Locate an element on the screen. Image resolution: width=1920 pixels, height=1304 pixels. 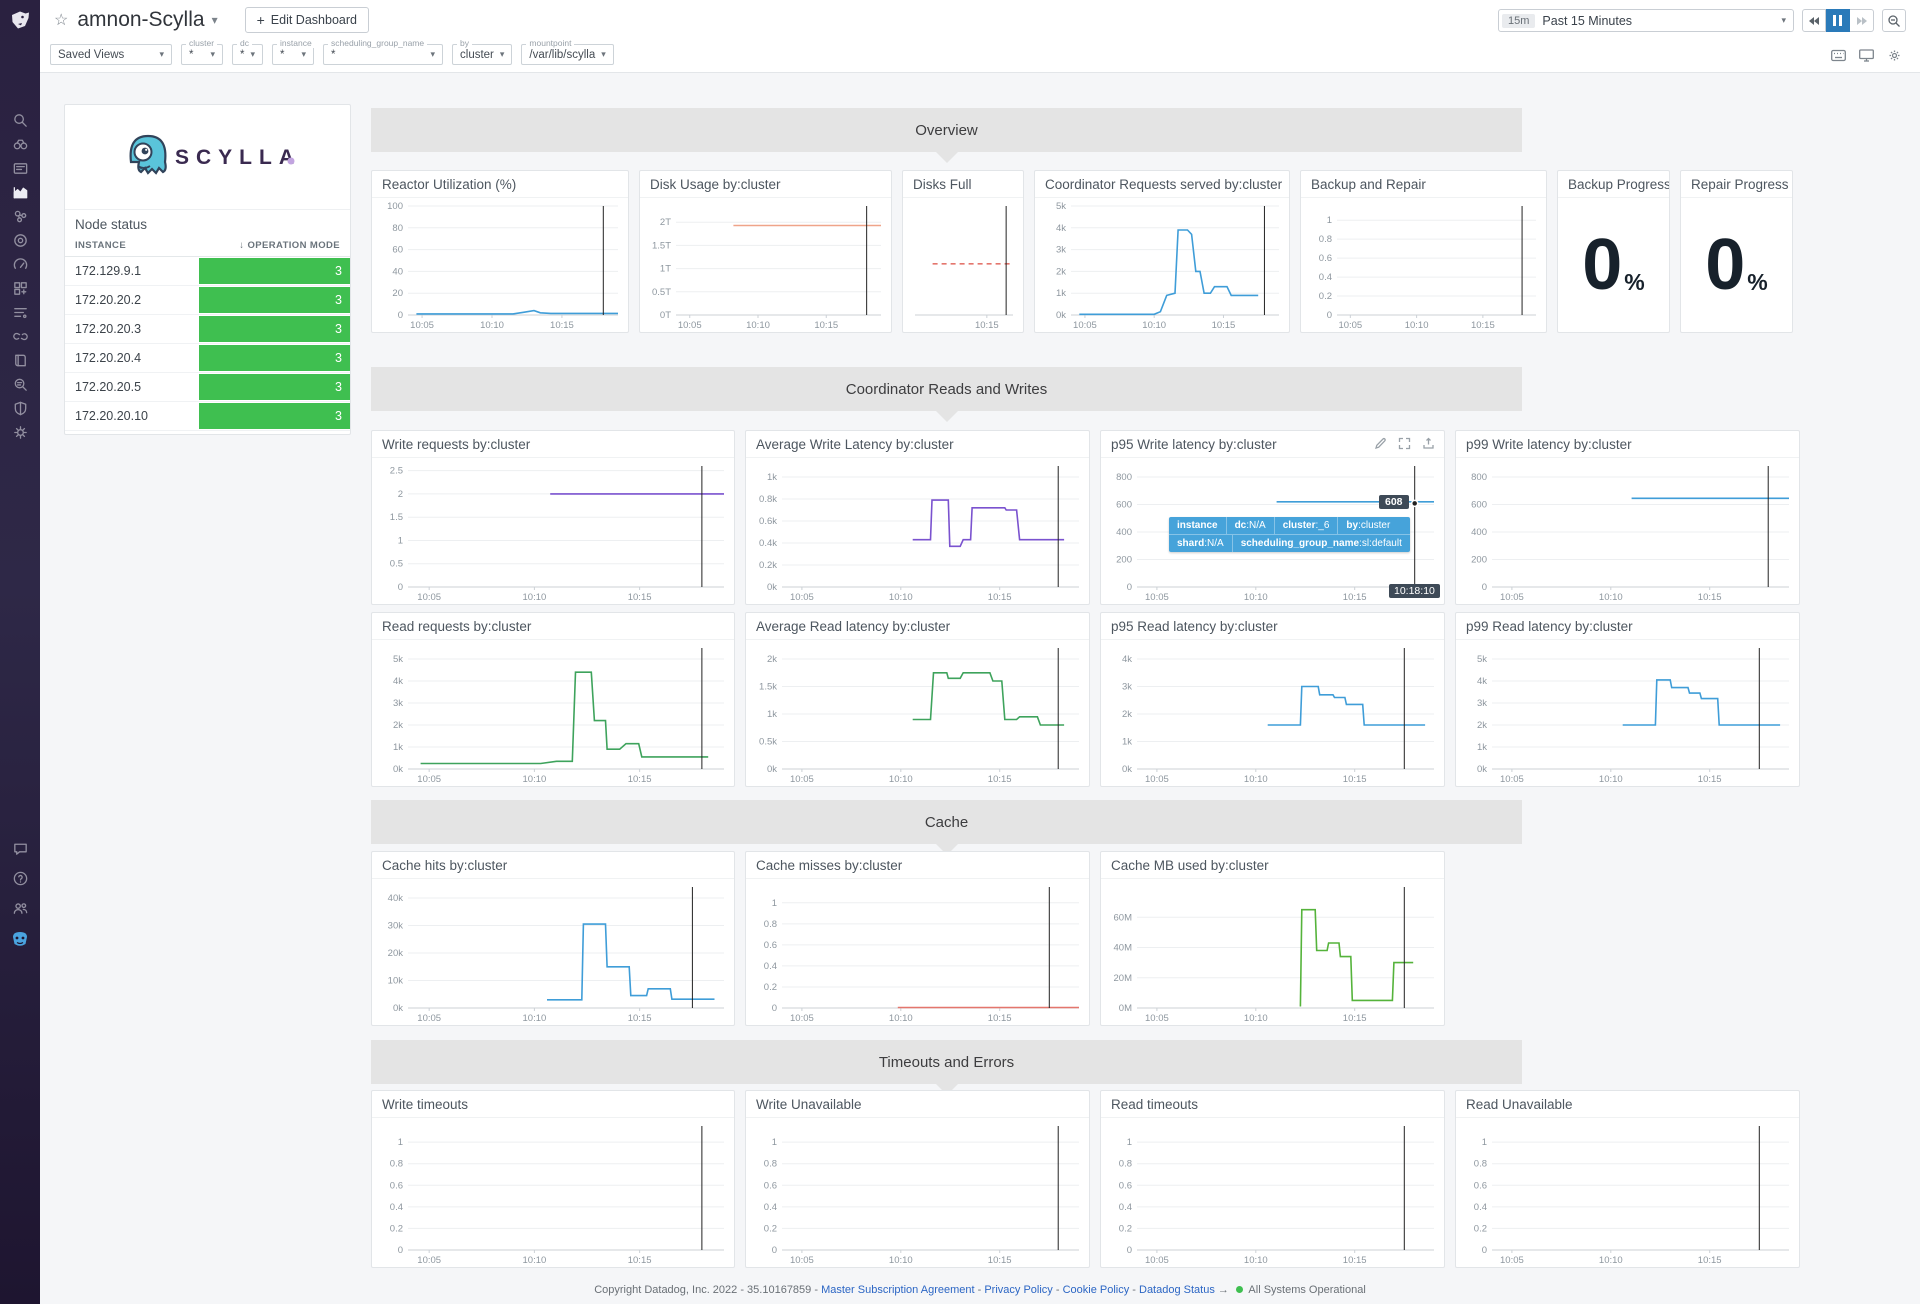
settings-gear-icon is located at coordinates (1894, 55).